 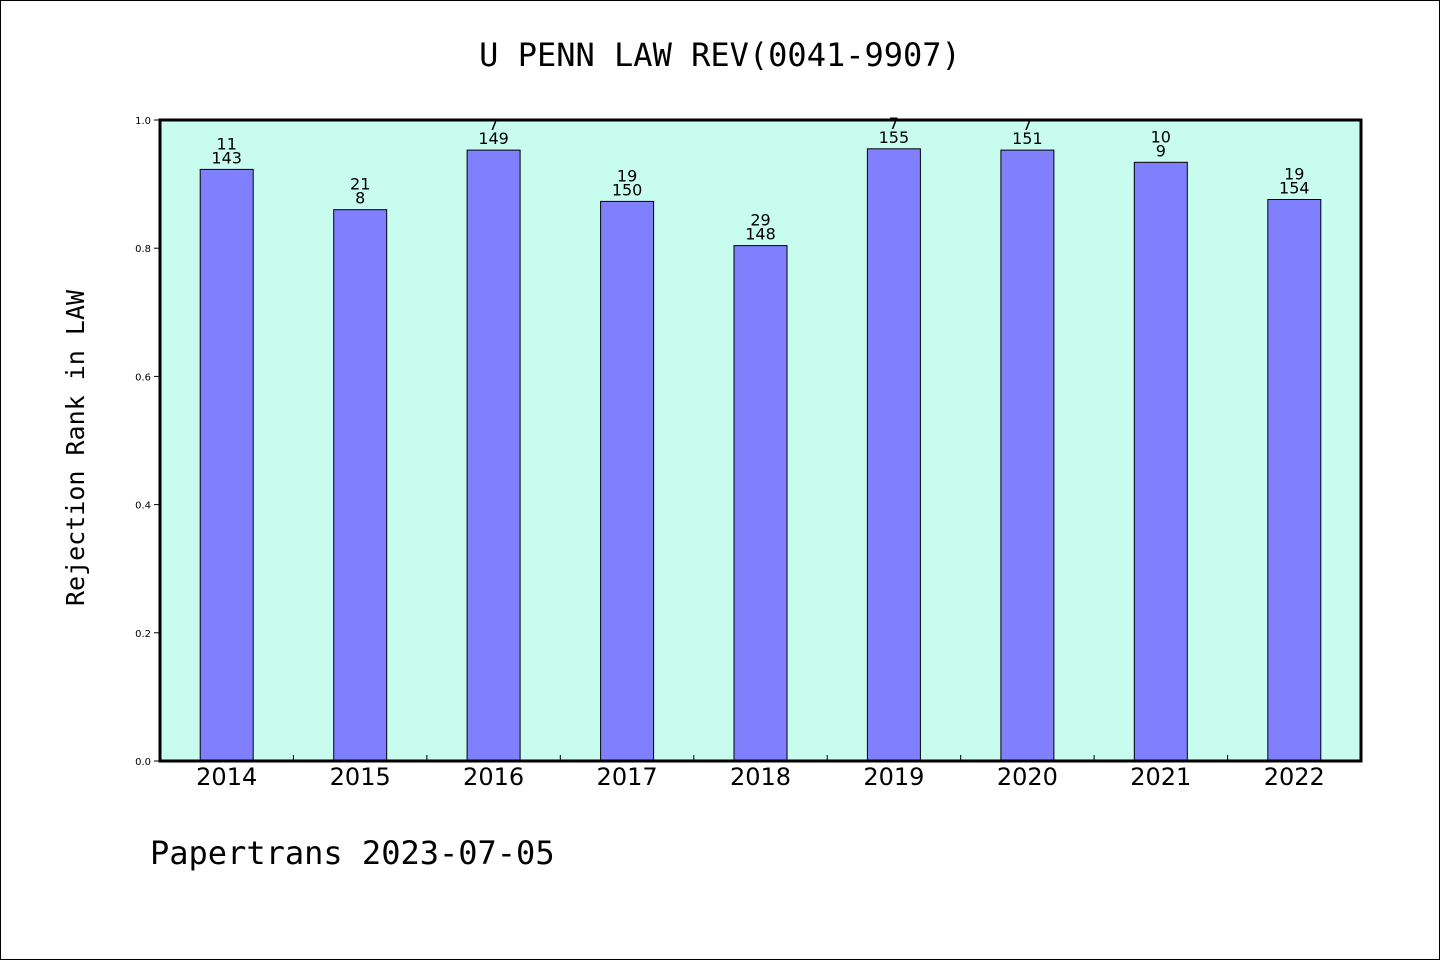 I want to click on y-tick-label-0.4: 0.4, so click(x=143, y=506).